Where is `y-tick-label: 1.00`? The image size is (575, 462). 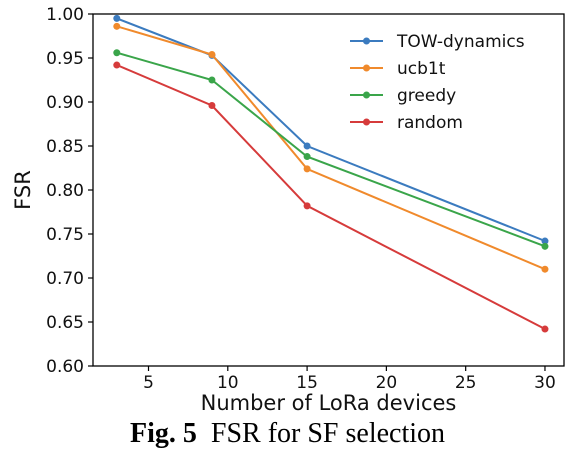
y-tick-label: 1.00 is located at coordinates (65, 15).